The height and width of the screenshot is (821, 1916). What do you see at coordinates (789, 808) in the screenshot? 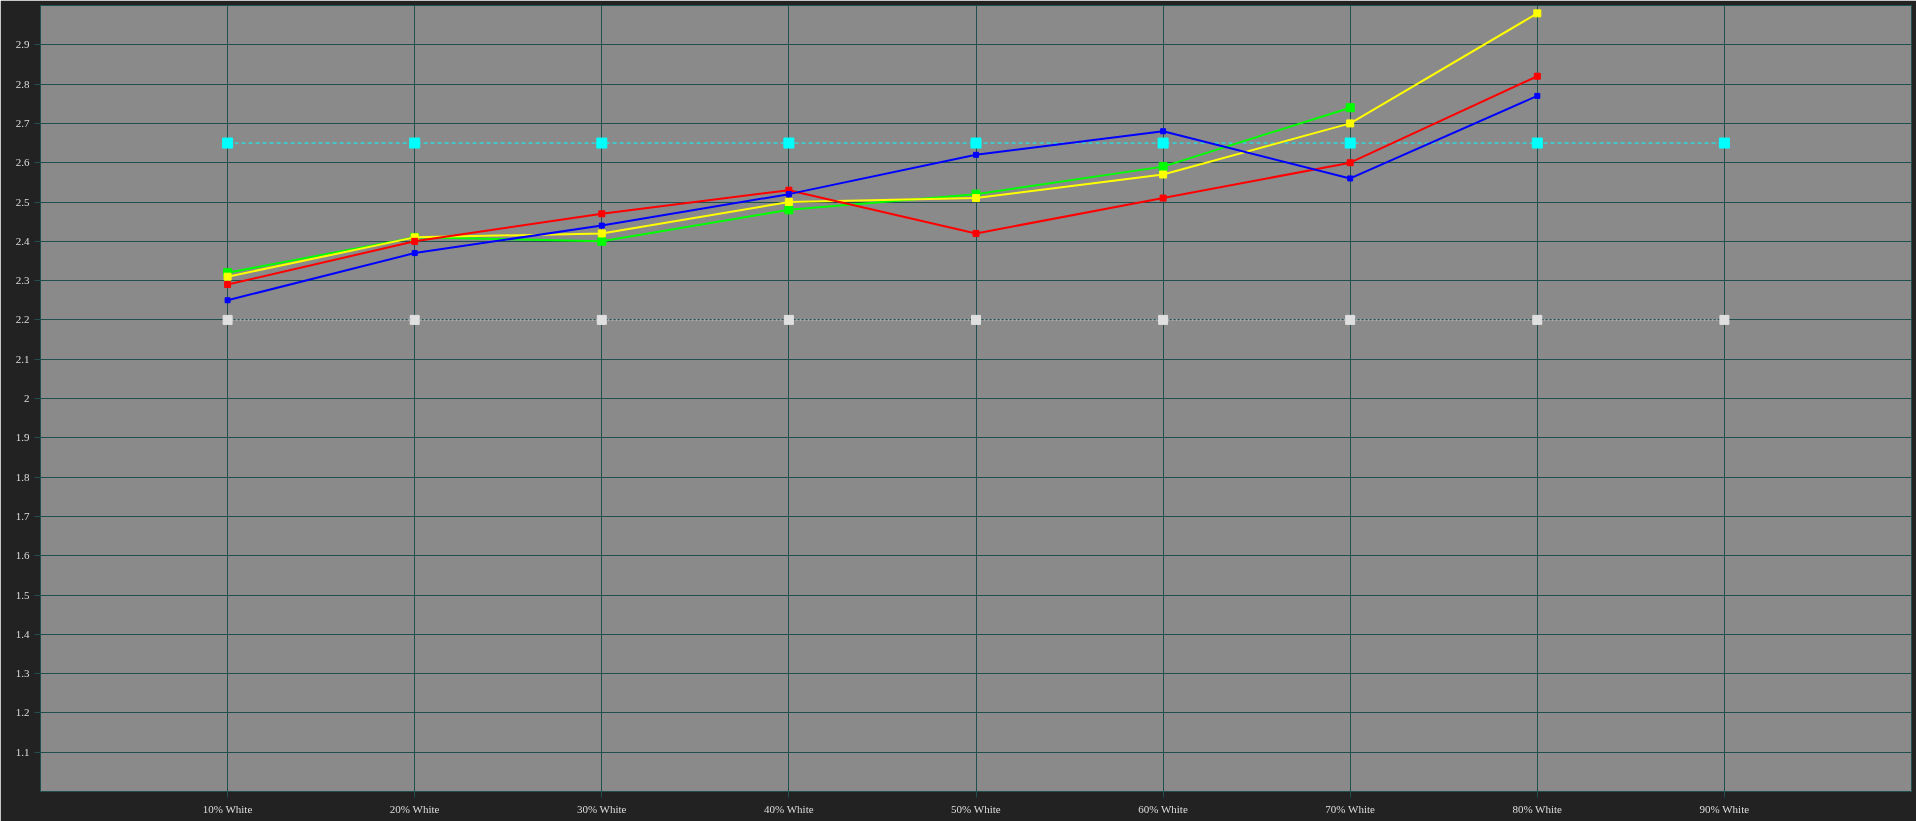
I see `x-tick-label: 40% White` at bounding box center [789, 808].